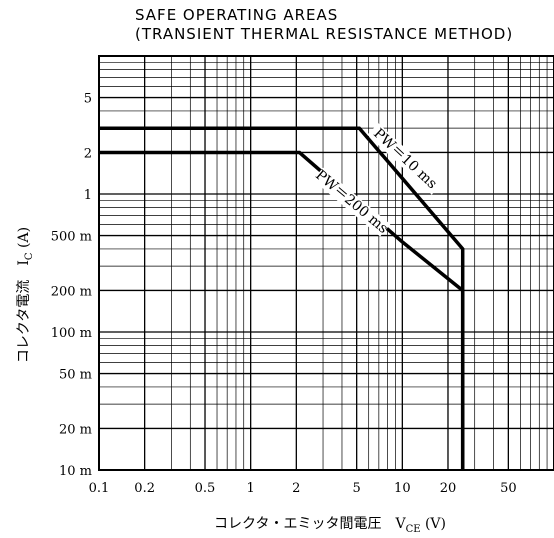 The image size is (554, 538). What do you see at coordinates (236, 15) in the screenshot?
I see `chart-title-line-1: SAFE OPERATING AREAS` at bounding box center [236, 15].